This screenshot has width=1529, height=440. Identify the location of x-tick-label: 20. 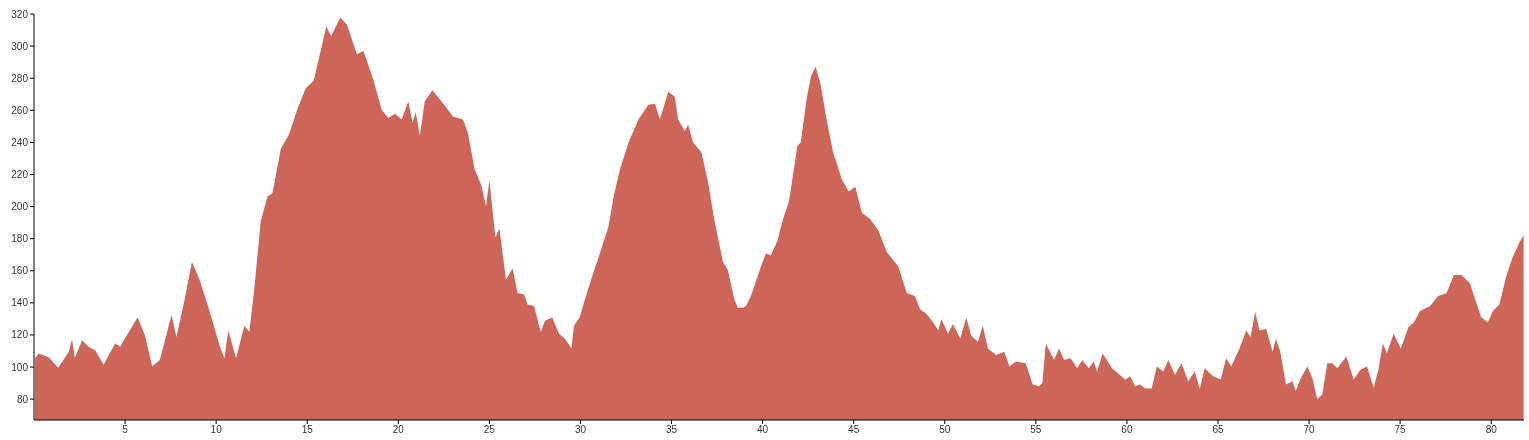
(398, 430).